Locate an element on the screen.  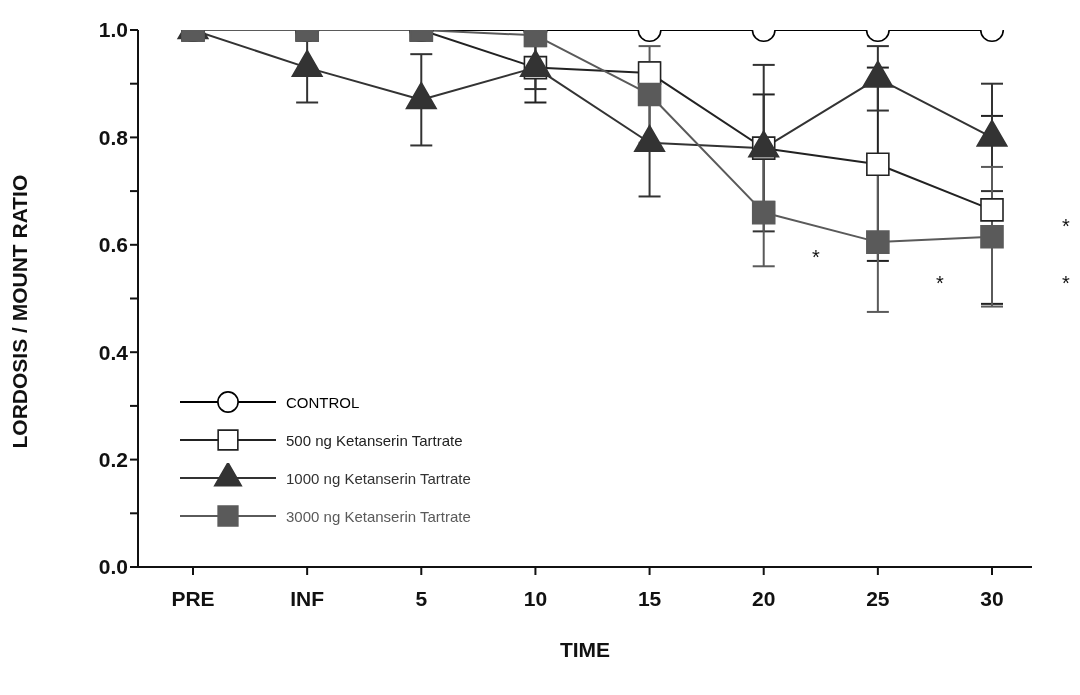
x-tick-label: 5 is located at coordinates (421, 598).